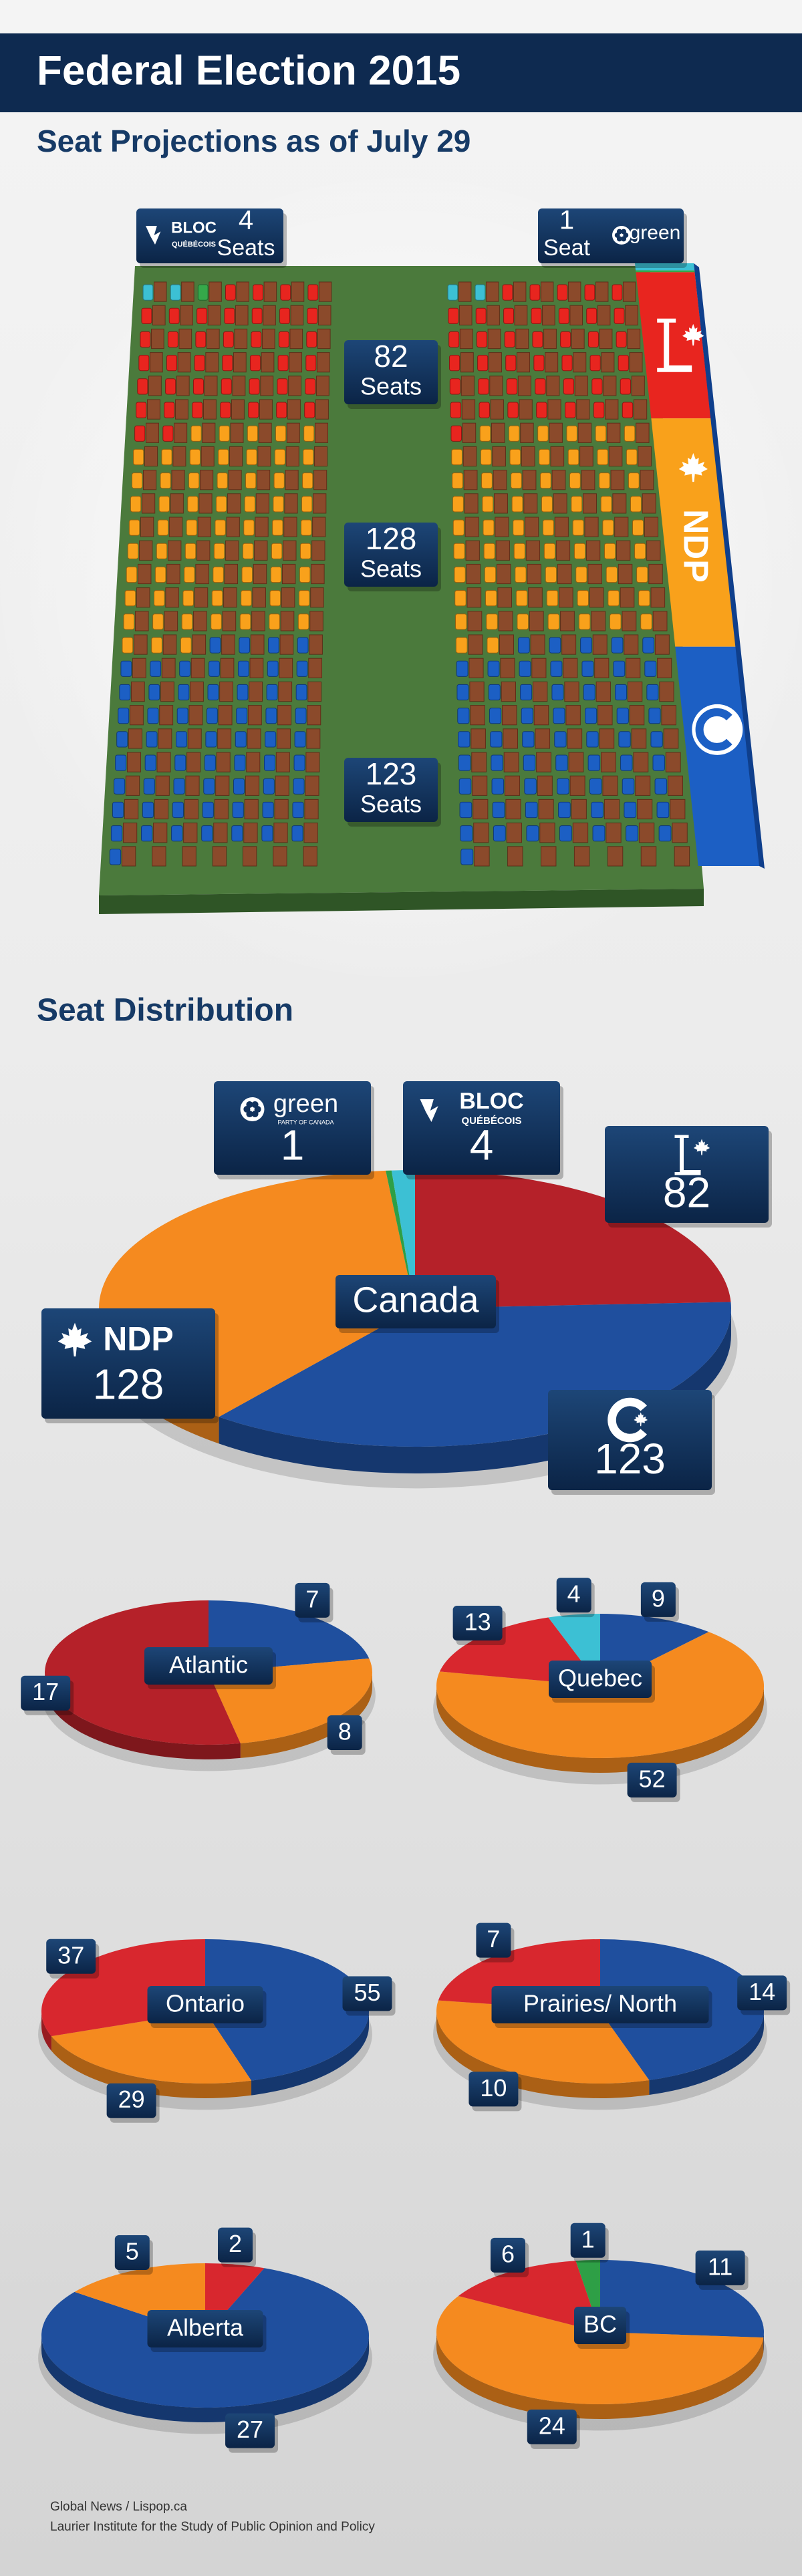  I want to click on pie-slice, so click(152, 2047).